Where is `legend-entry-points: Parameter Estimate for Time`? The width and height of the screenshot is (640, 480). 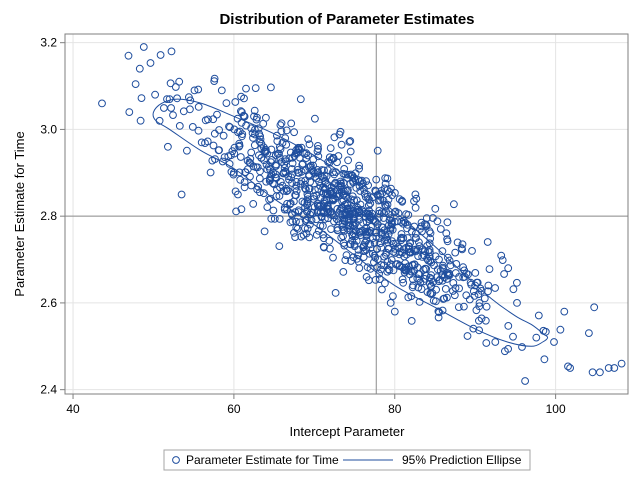 legend-entry-points: Parameter Estimate for Time is located at coordinates (262, 460).